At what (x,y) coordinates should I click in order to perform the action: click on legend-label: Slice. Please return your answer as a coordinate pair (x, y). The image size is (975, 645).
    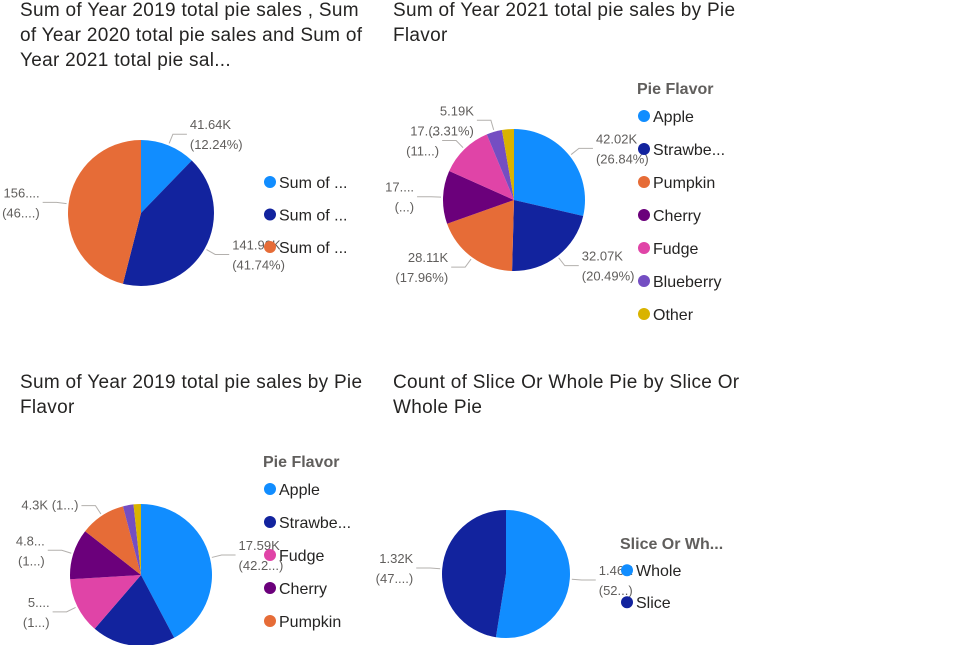
    Looking at the image, I should click on (653, 603).